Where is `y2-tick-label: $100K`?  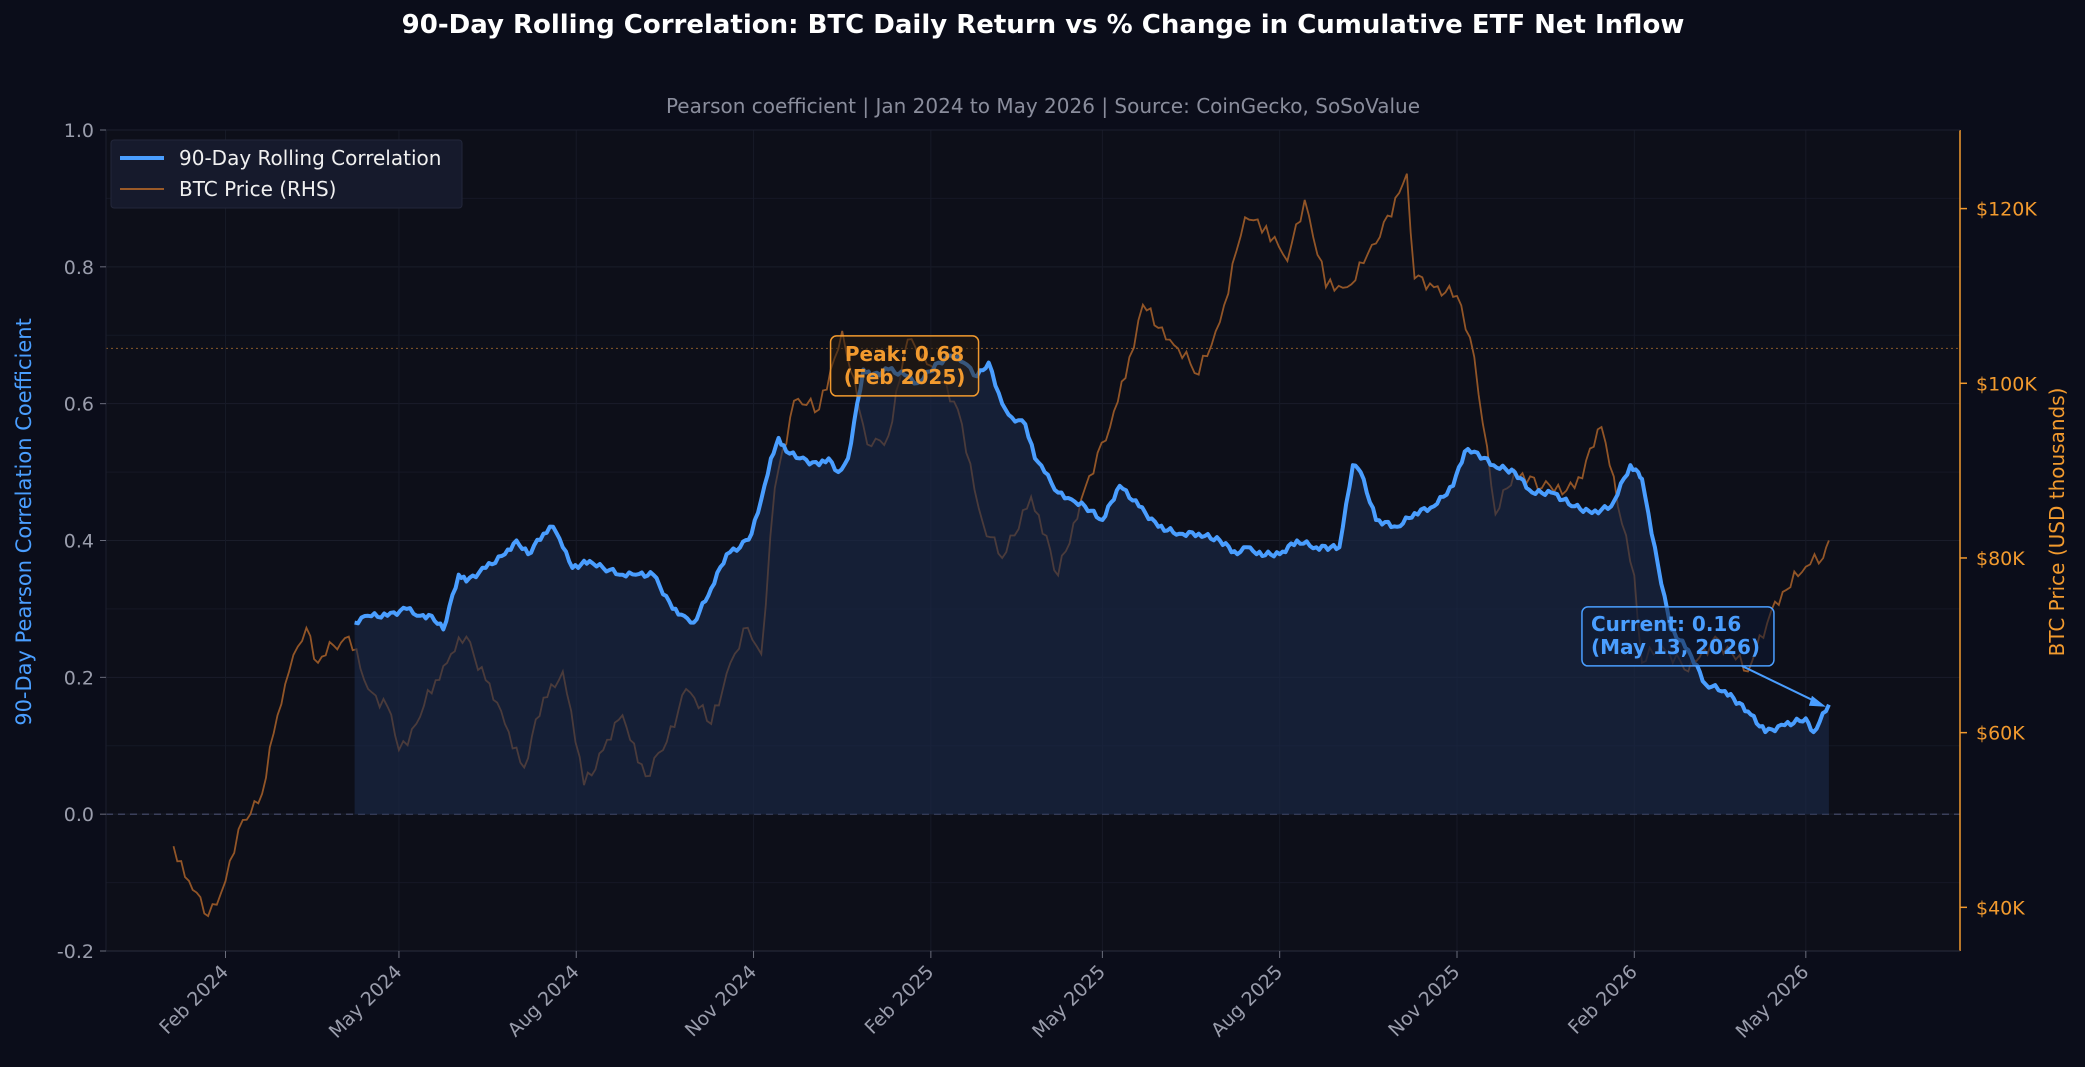 y2-tick-label: $100K is located at coordinates (2006, 384).